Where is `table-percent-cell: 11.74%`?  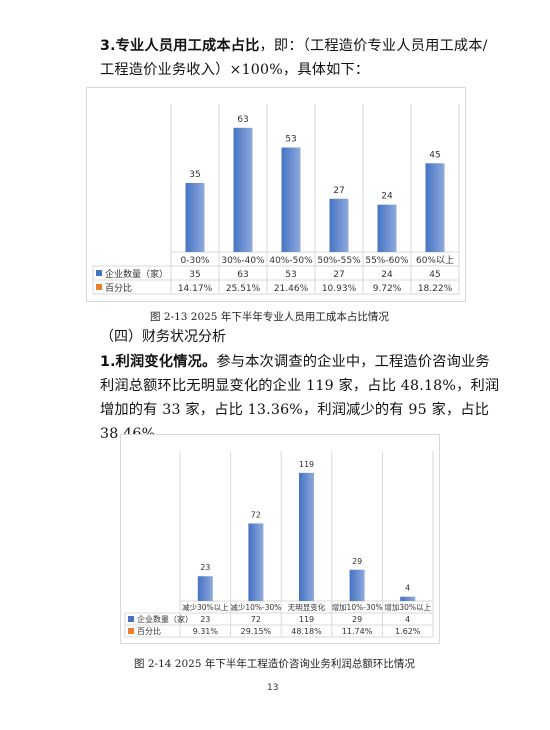
table-percent-cell: 11.74% is located at coordinates (357, 631).